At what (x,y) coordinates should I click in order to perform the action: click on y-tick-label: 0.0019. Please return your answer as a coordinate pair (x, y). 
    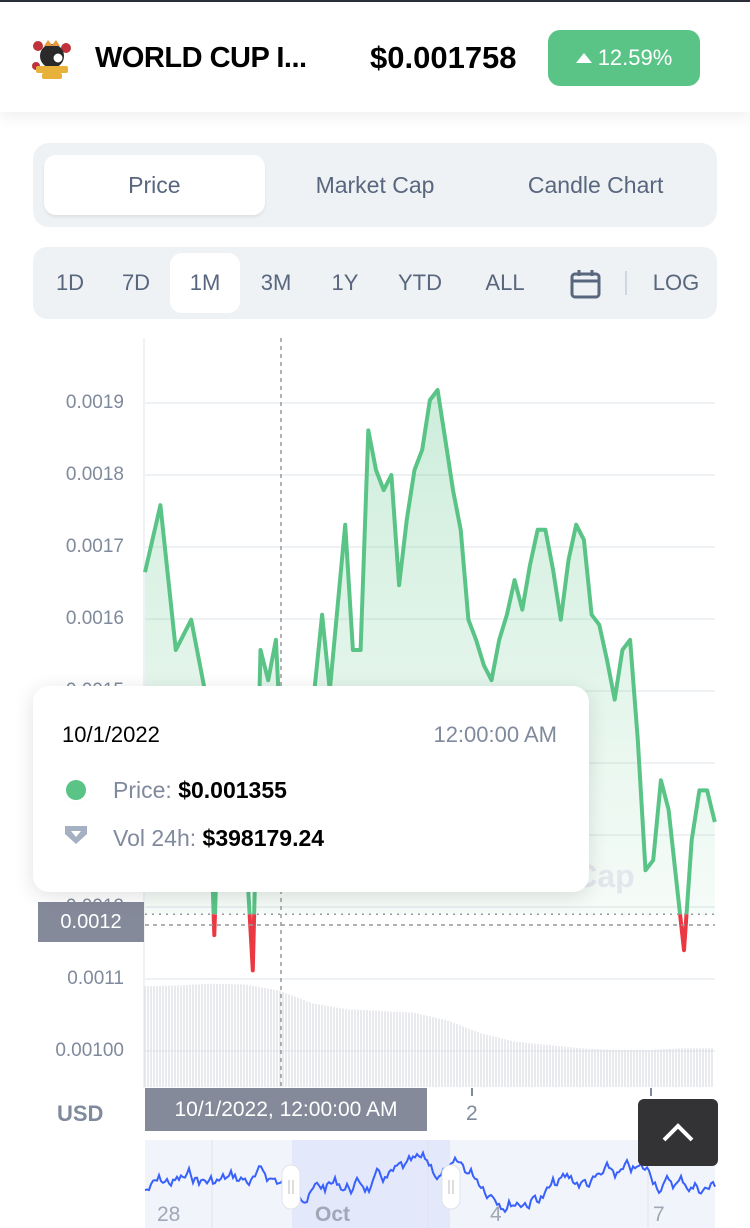
    Looking at the image, I should click on (94, 402).